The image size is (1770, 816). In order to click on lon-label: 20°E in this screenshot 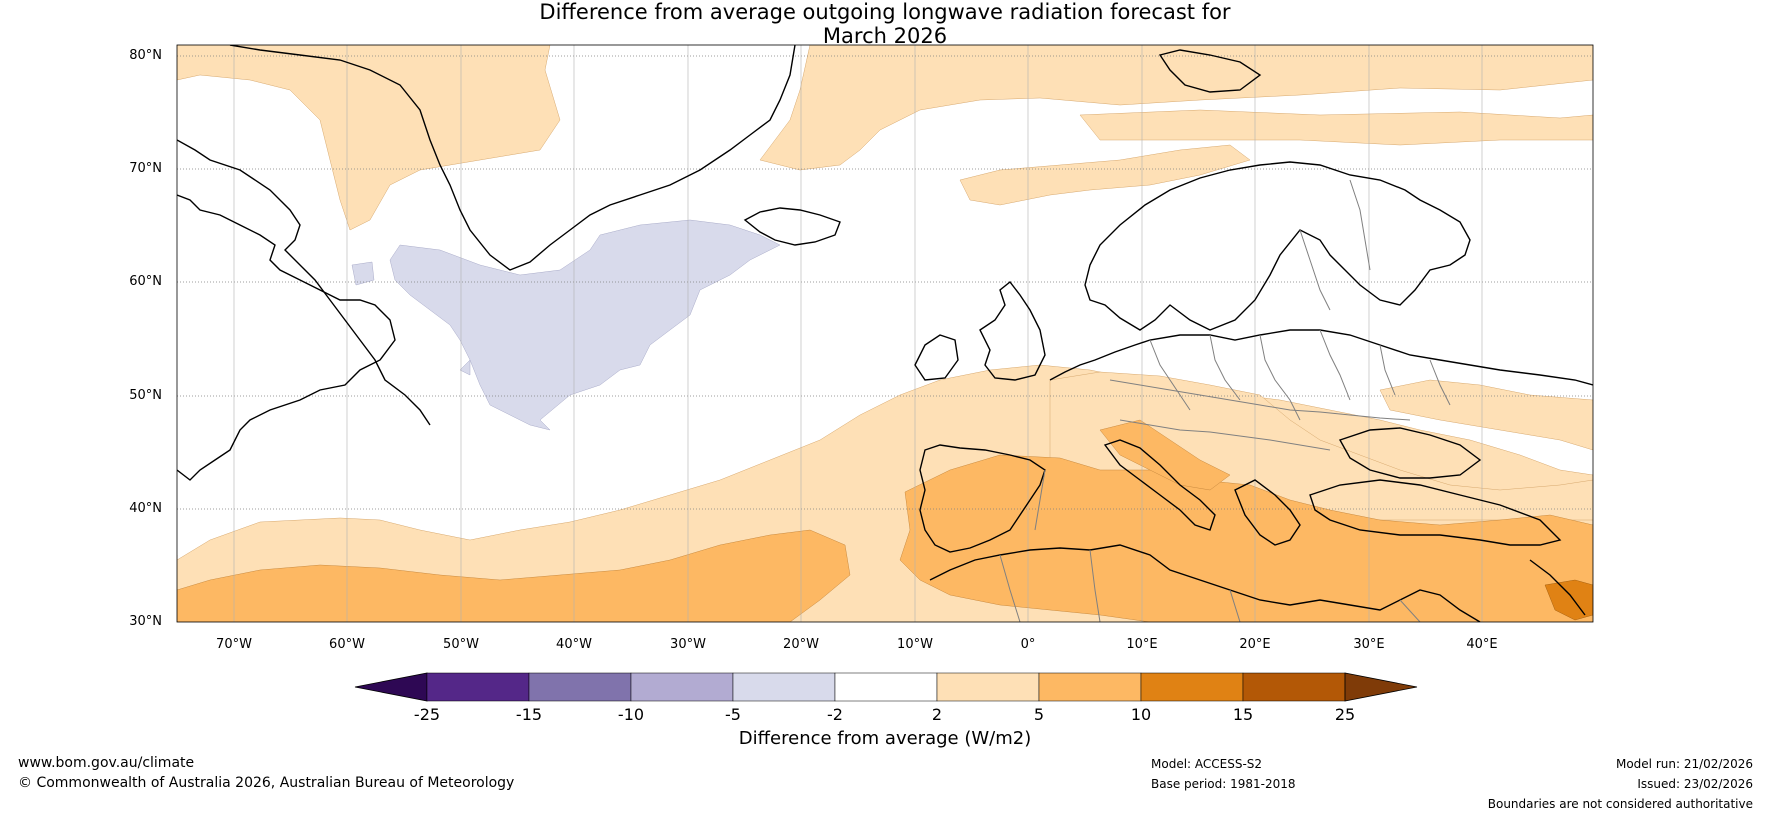, I will do `click(1255, 644)`.